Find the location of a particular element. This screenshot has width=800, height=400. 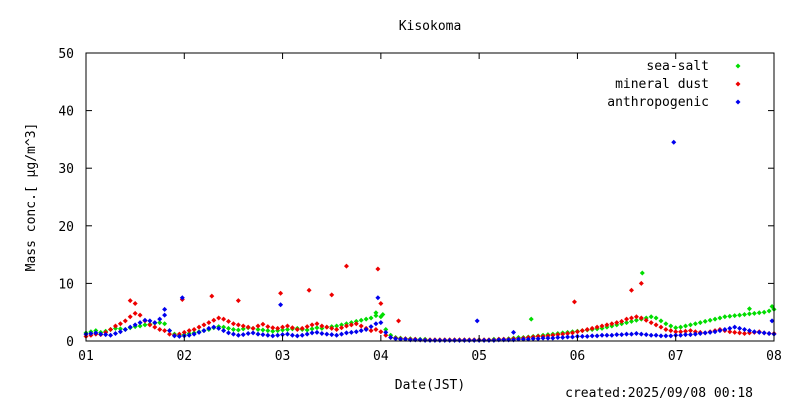

y-tick-label: 10 is located at coordinates (66, 284).